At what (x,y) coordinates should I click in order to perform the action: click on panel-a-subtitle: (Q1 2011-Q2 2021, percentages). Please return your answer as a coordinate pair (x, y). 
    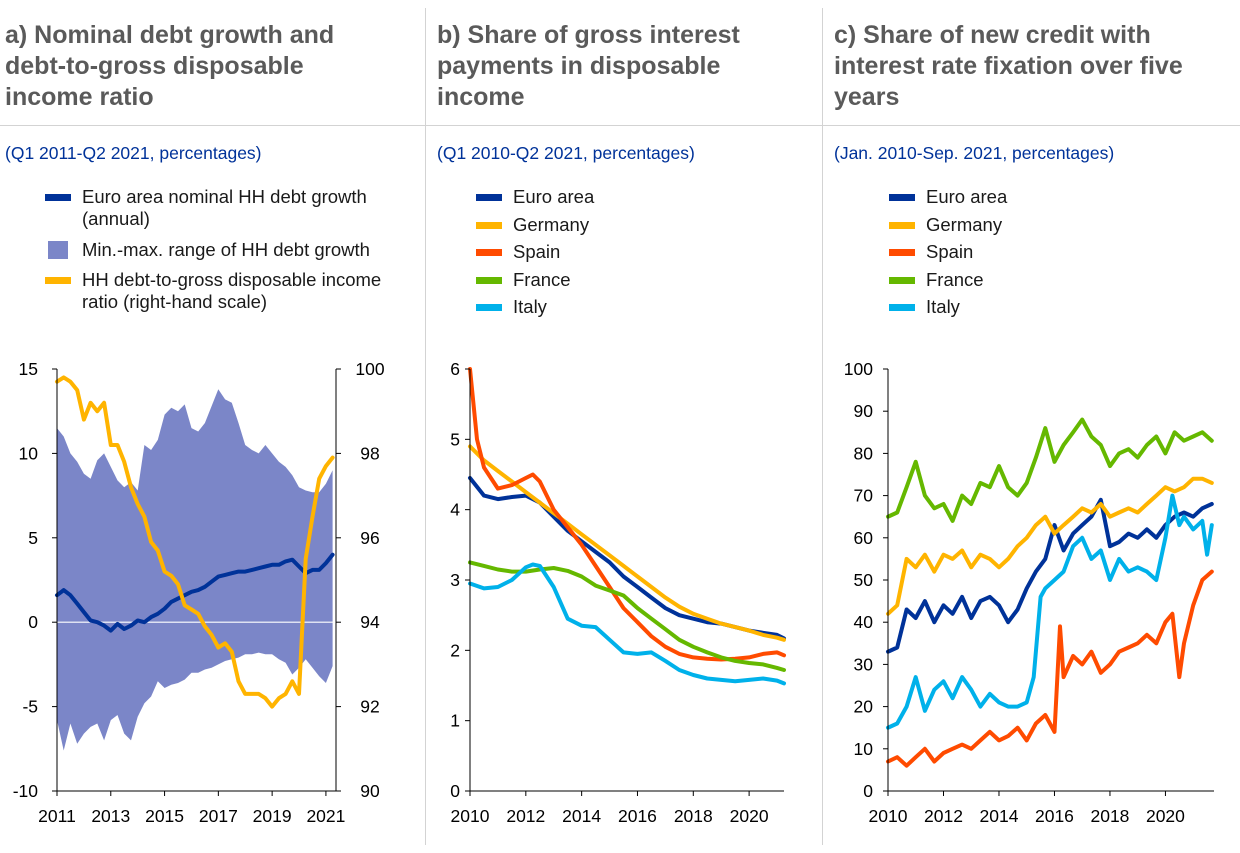
    Looking at the image, I should click on (133, 153).